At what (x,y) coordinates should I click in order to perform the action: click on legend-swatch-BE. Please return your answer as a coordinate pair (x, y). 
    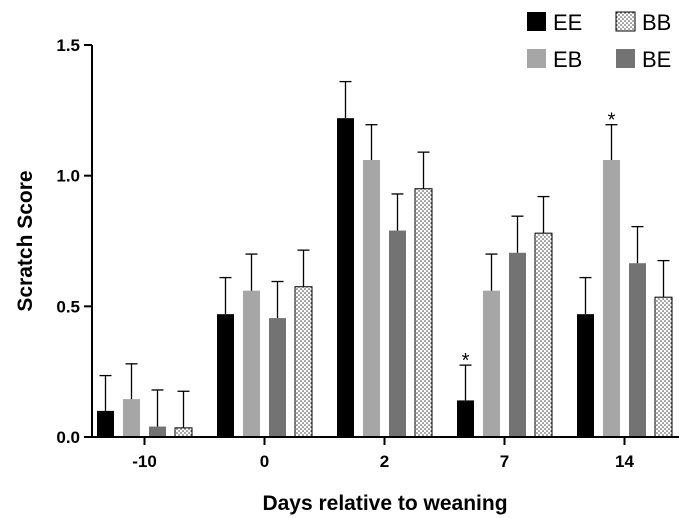
    Looking at the image, I should click on (625, 58).